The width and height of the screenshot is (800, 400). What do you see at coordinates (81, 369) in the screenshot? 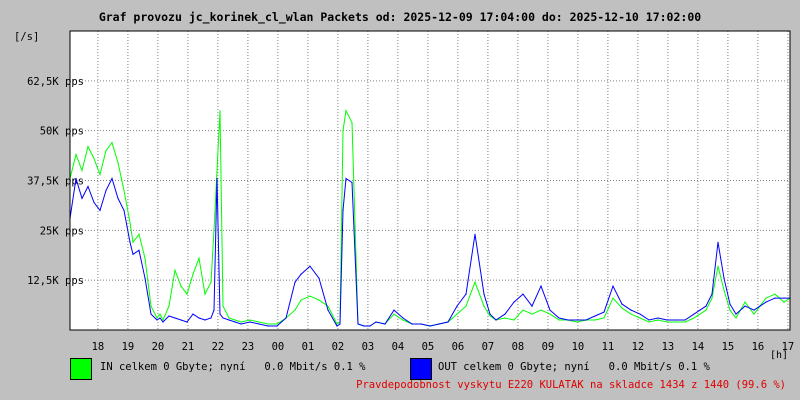
I see `legend-in-swatch` at bounding box center [81, 369].